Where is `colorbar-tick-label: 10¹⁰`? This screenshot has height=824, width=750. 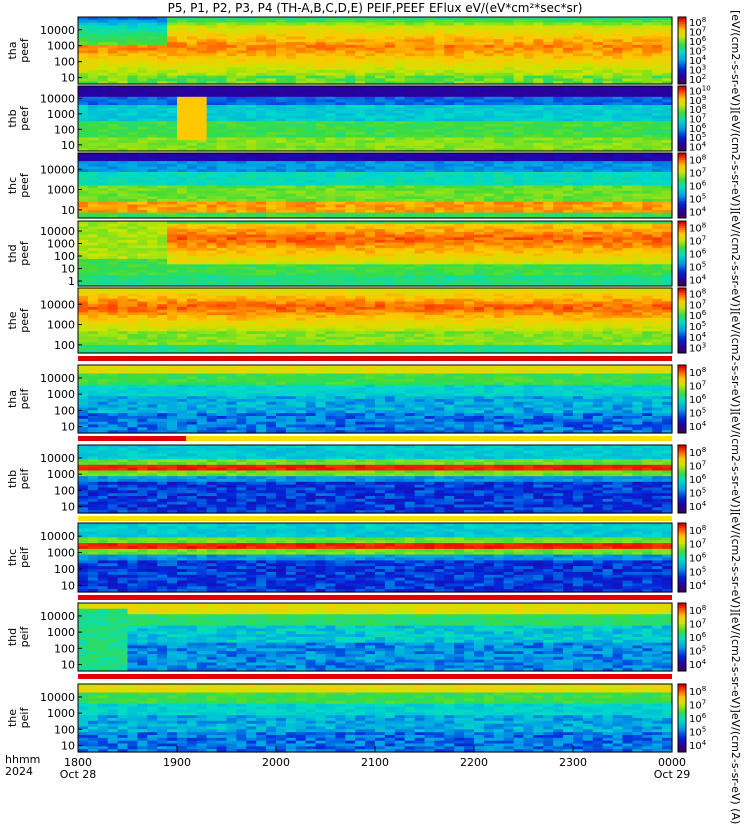 colorbar-tick-label: 10¹⁰ is located at coordinates (700, 91).